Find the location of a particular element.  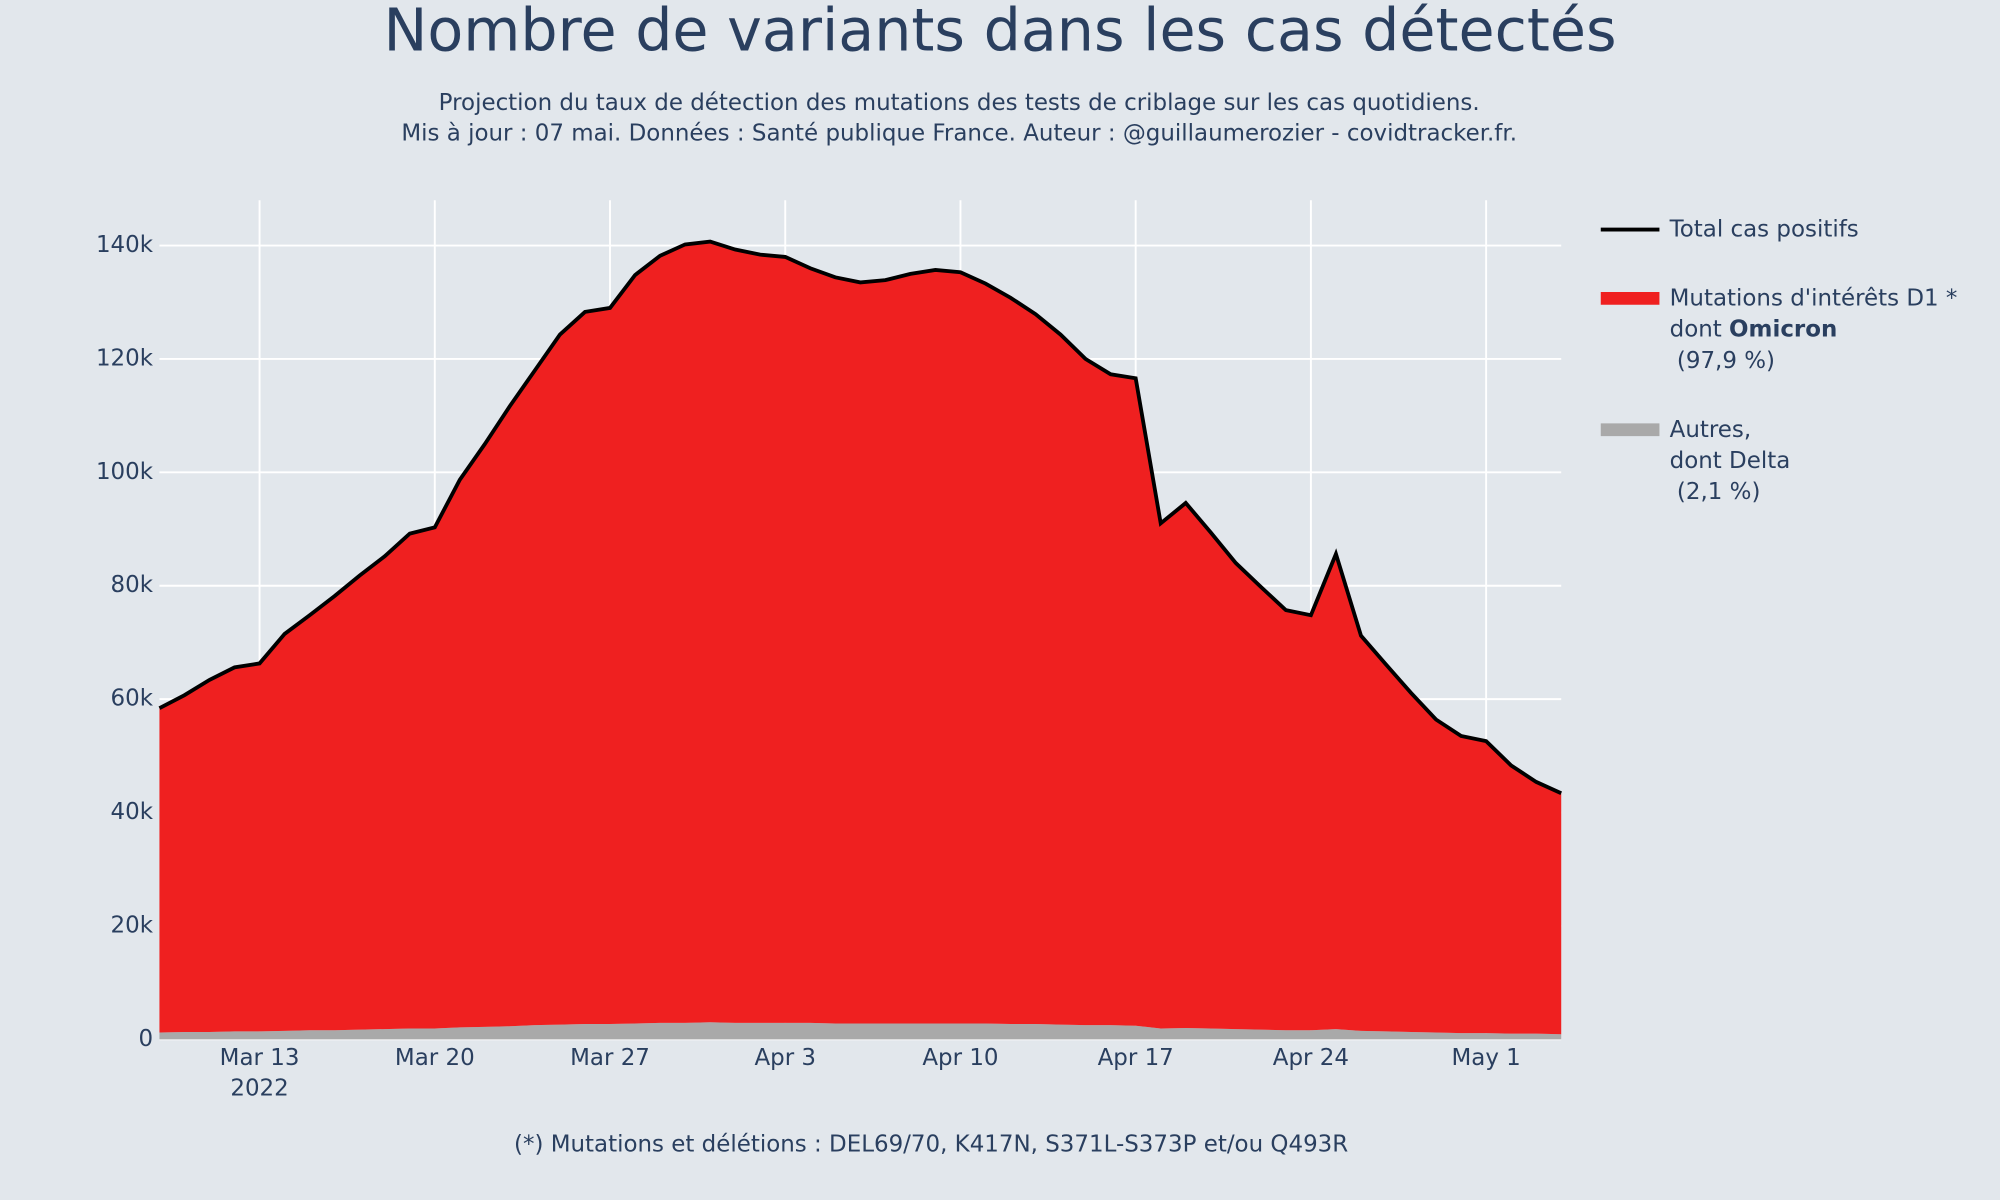

area is located at coordinates (860, 1031).